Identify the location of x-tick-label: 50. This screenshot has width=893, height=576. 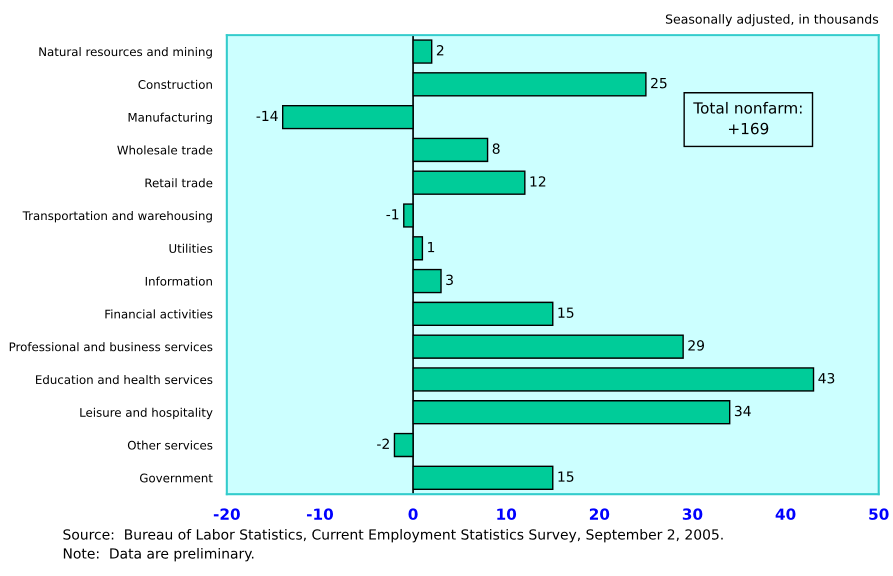
(879, 514).